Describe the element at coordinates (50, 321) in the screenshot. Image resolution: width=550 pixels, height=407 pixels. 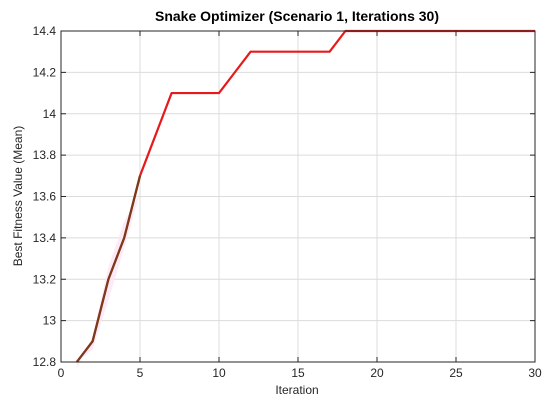
I see `y-tick-label: 13` at that location.